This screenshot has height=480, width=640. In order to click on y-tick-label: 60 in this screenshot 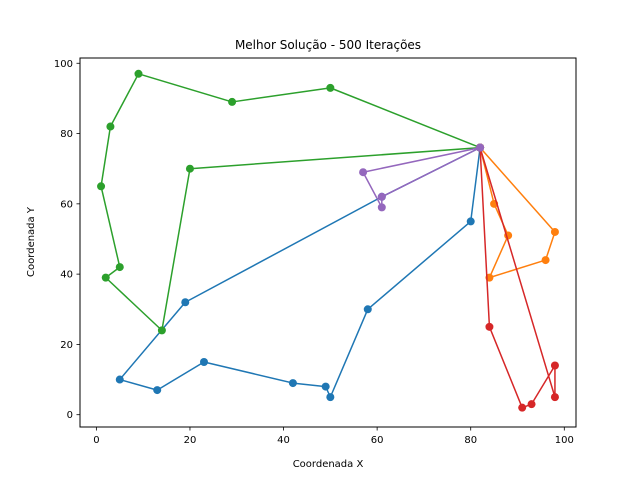, I will do `click(66, 204)`.